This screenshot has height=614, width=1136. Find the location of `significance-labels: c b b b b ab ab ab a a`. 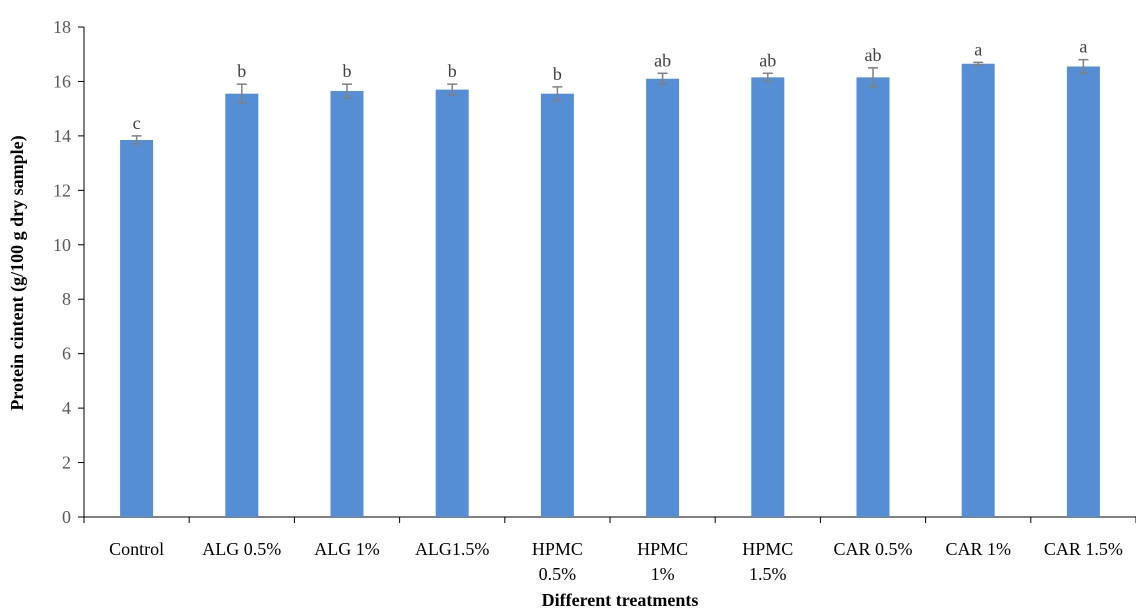

significance-labels: c b b b b ab ab ab a a is located at coordinates (610, 85).